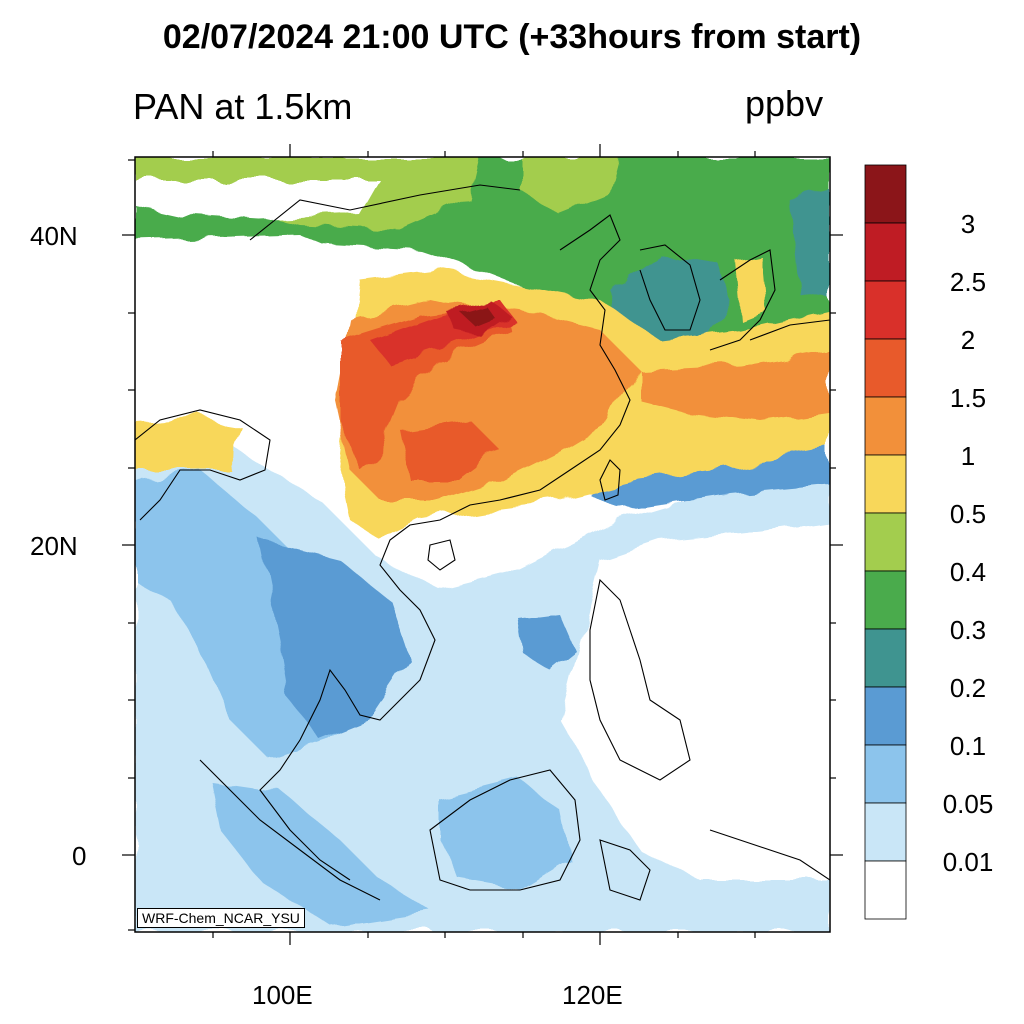 The height and width of the screenshot is (1024, 1024). I want to click on lon-label-100E: 100E, so click(282, 995).